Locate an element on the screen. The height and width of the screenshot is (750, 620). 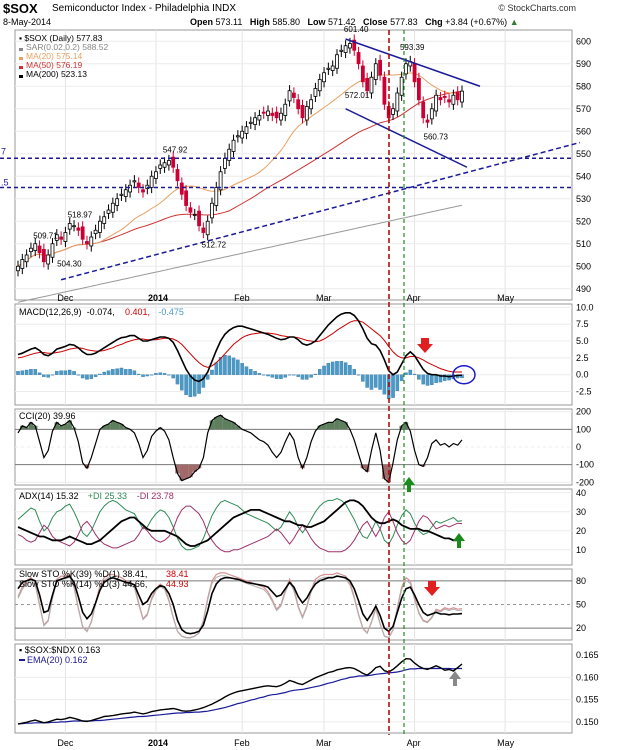
macd-tick-label: 5.0 is located at coordinates (582, 341).